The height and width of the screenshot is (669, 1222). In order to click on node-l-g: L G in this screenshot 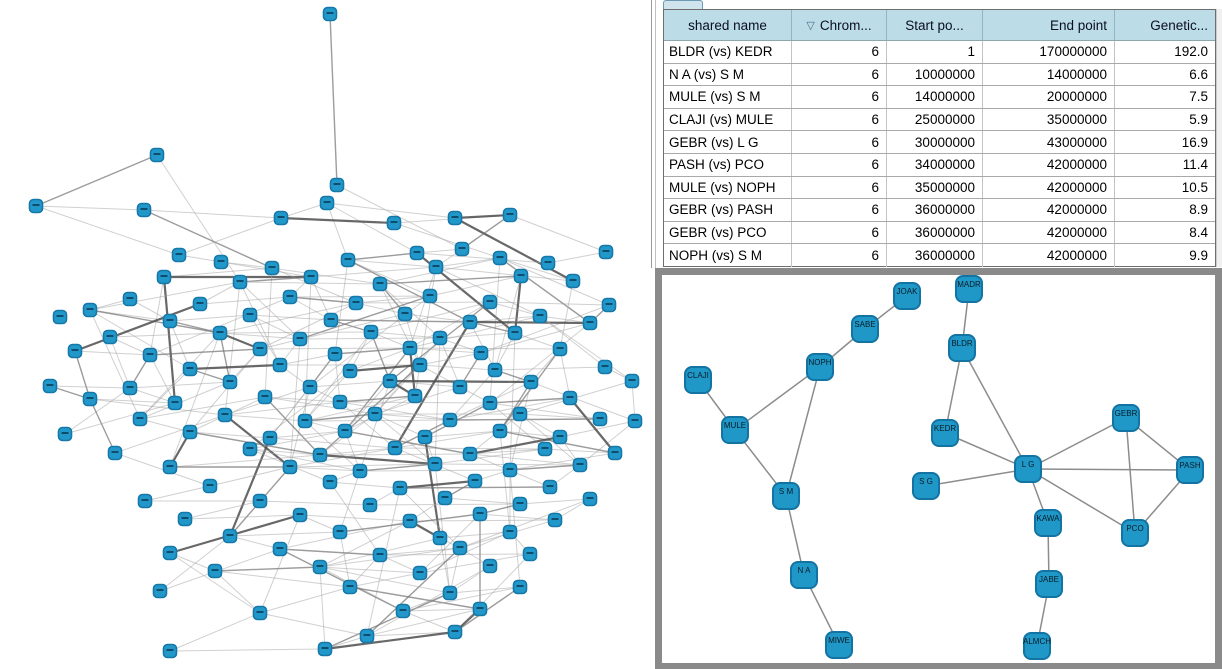, I will do `click(1028, 469)`.